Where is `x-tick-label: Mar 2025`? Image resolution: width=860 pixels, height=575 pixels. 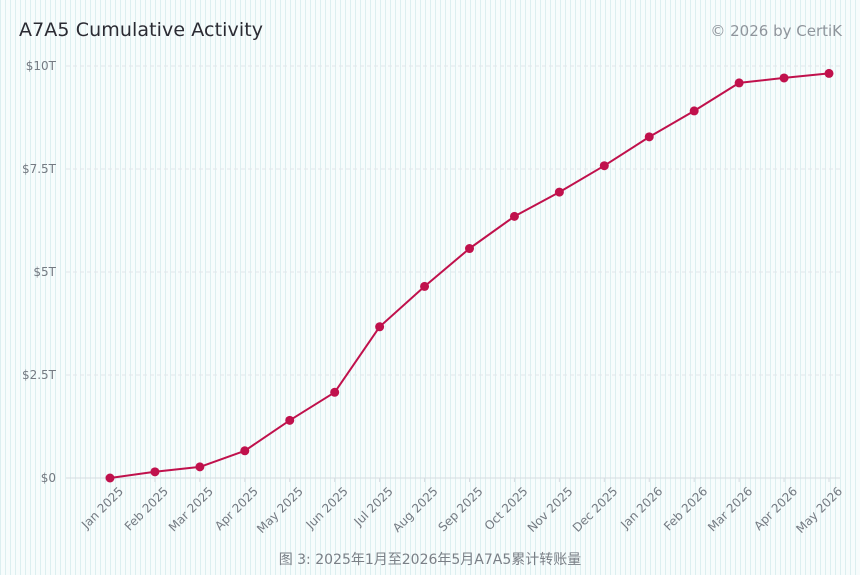 x-tick-label: Mar 2025 is located at coordinates (191, 509).